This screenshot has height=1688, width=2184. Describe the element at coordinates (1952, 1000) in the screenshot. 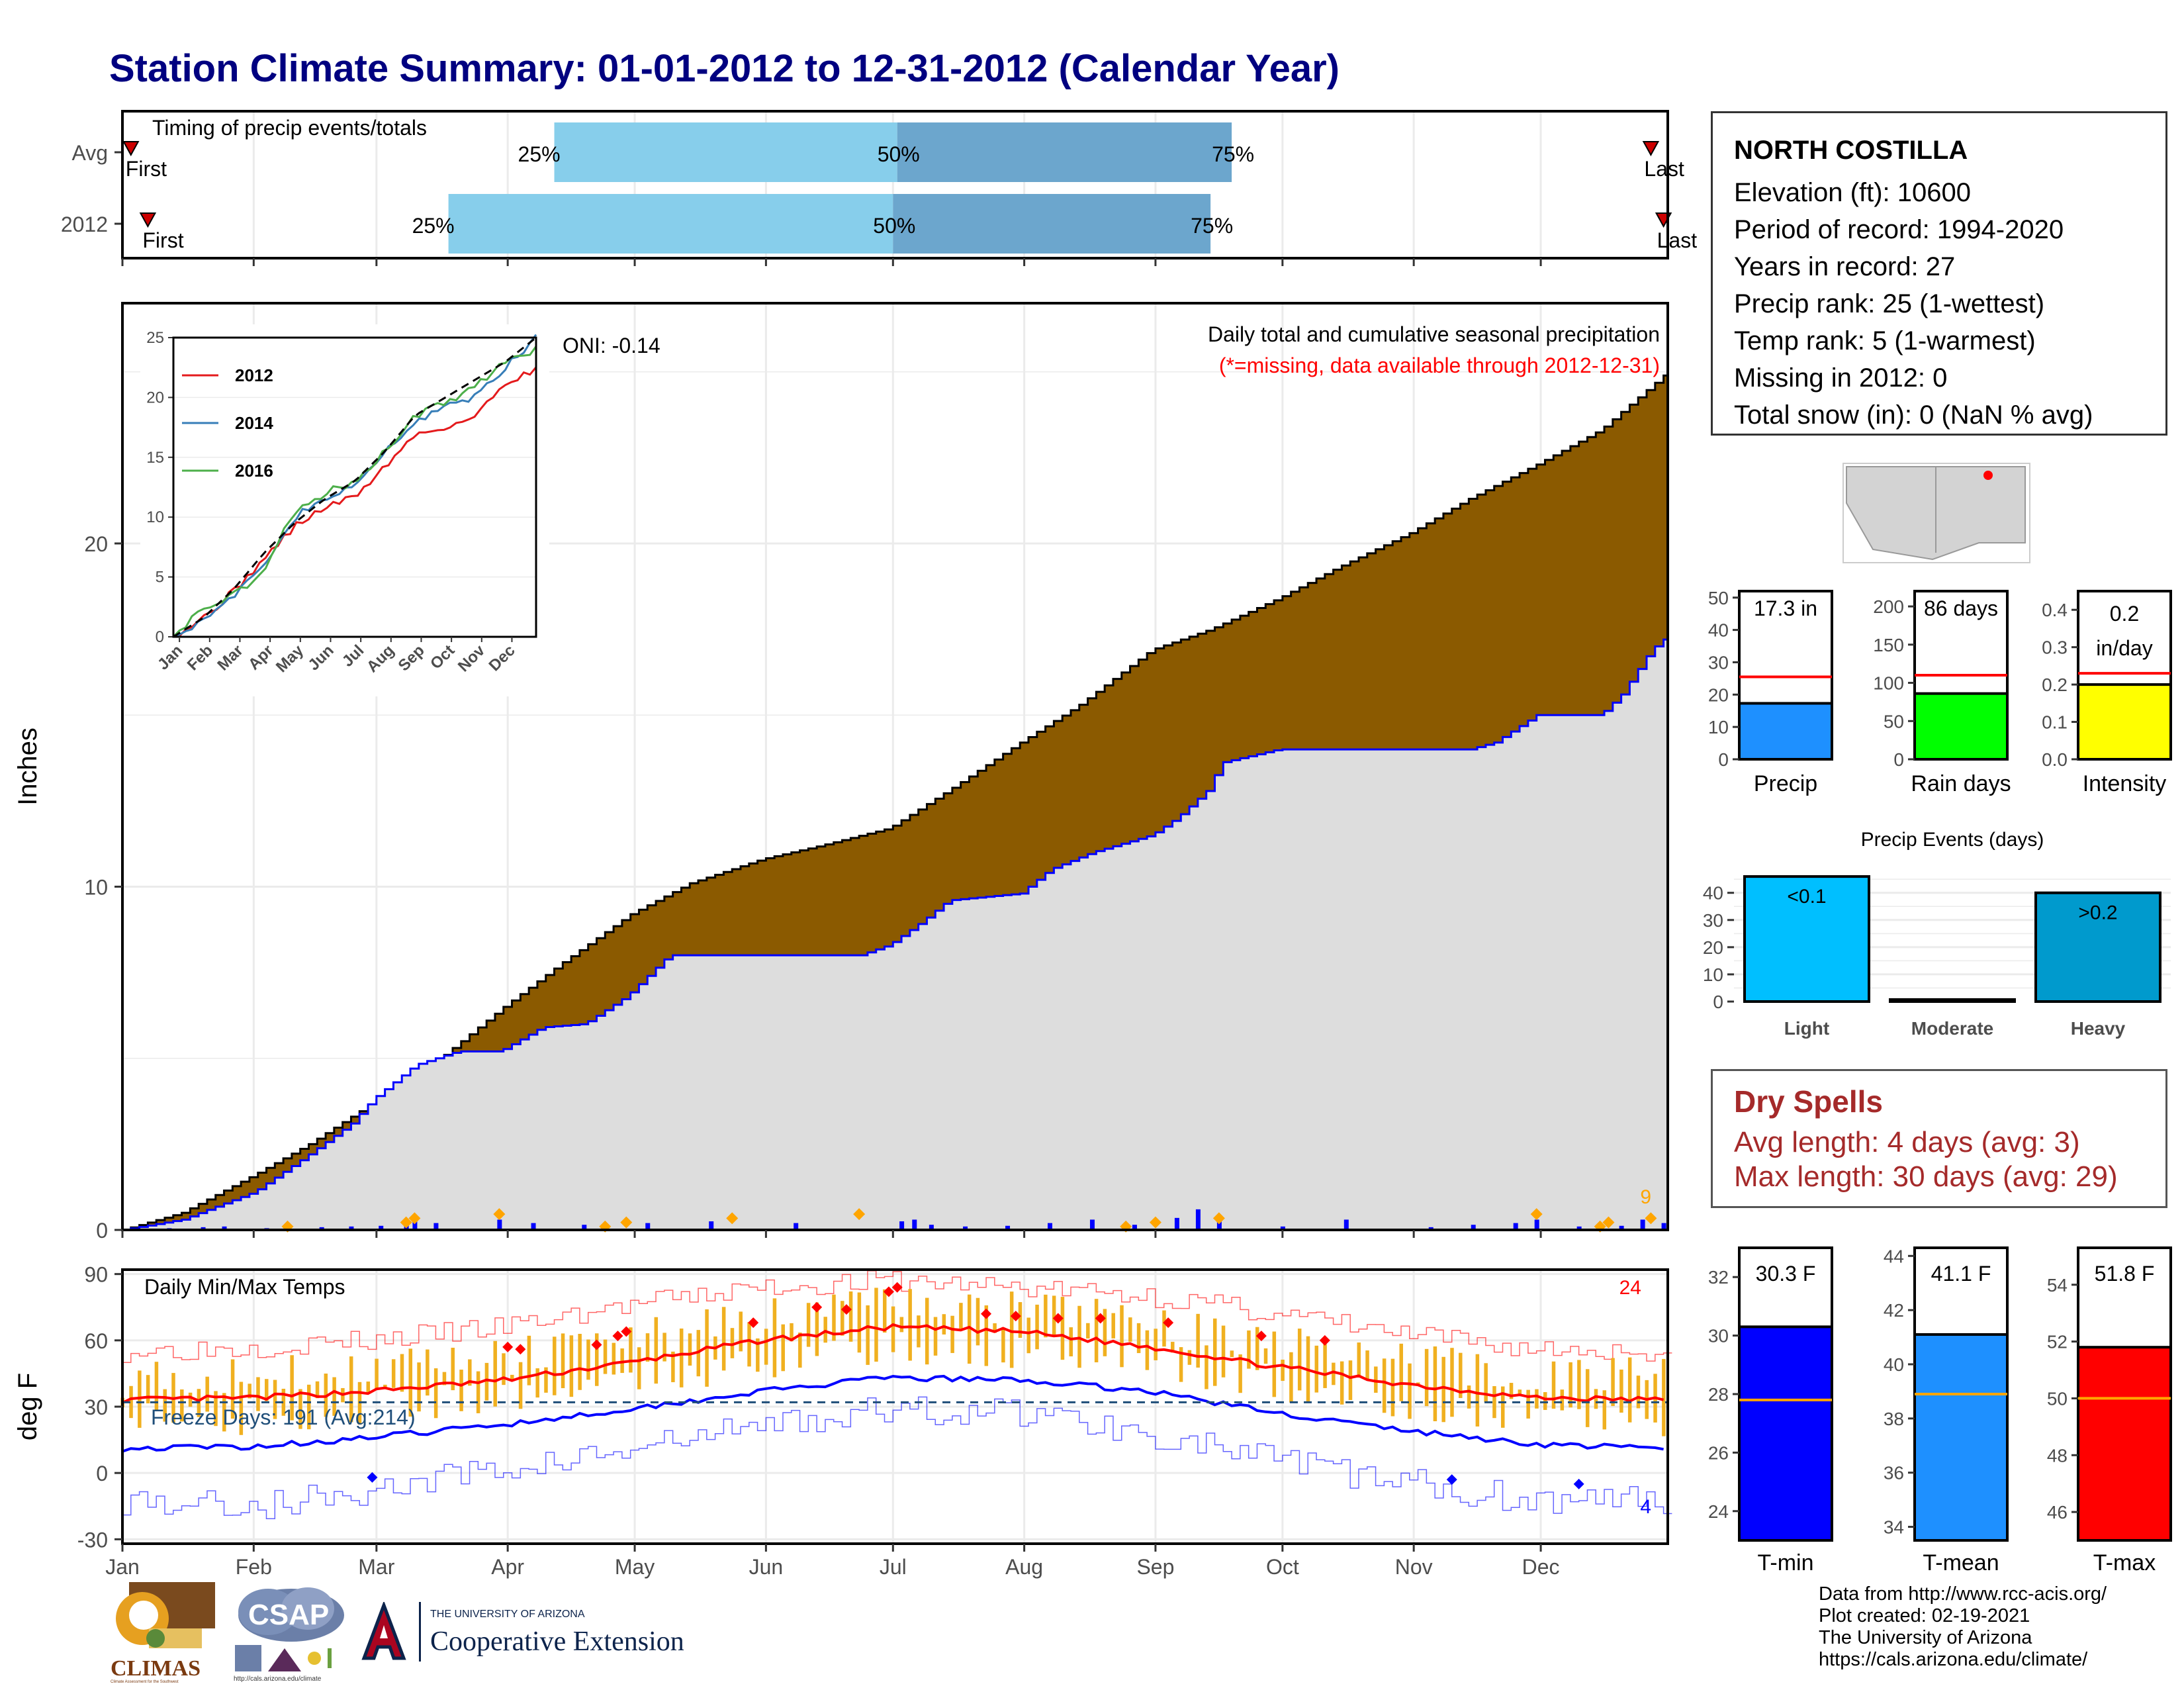

I see `events-bar-moderate` at that location.